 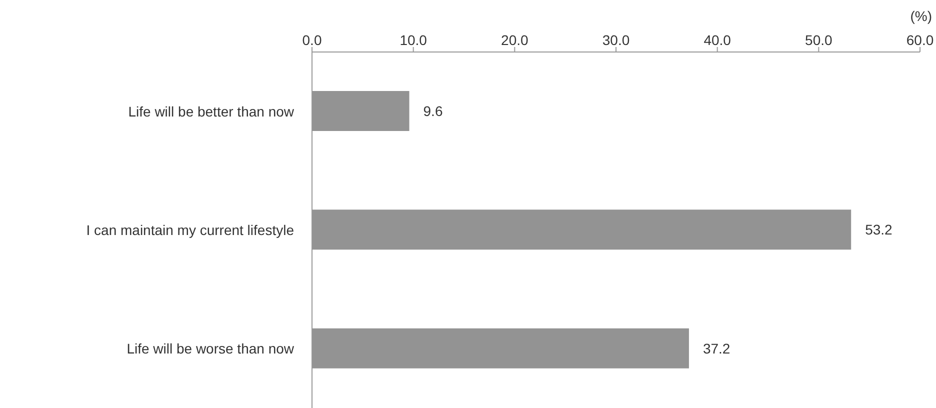 I want to click on x-tick-label: 30.0, so click(x=616, y=40).